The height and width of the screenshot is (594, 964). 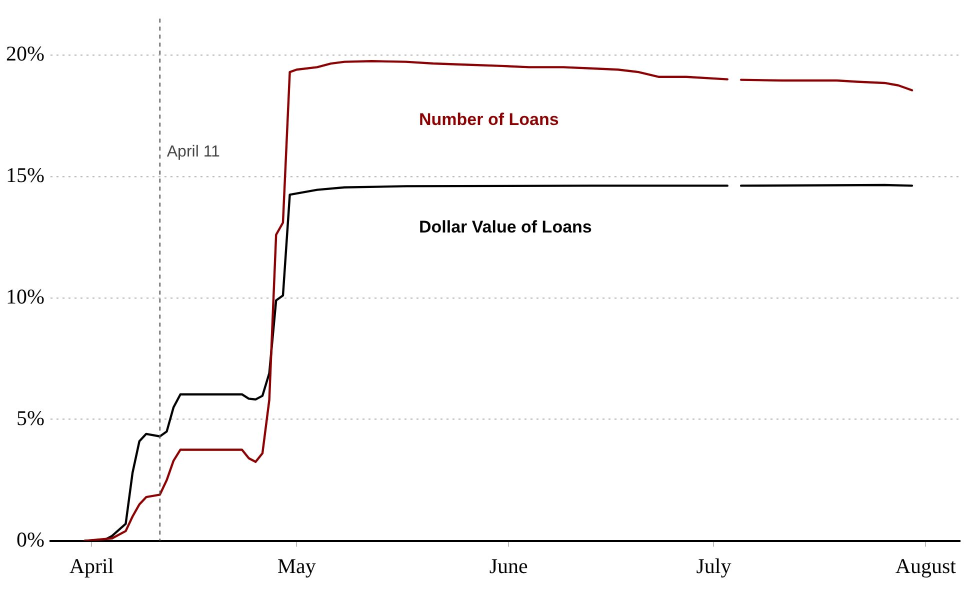 I want to click on x-tick-label: May, so click(x=296, y=566).